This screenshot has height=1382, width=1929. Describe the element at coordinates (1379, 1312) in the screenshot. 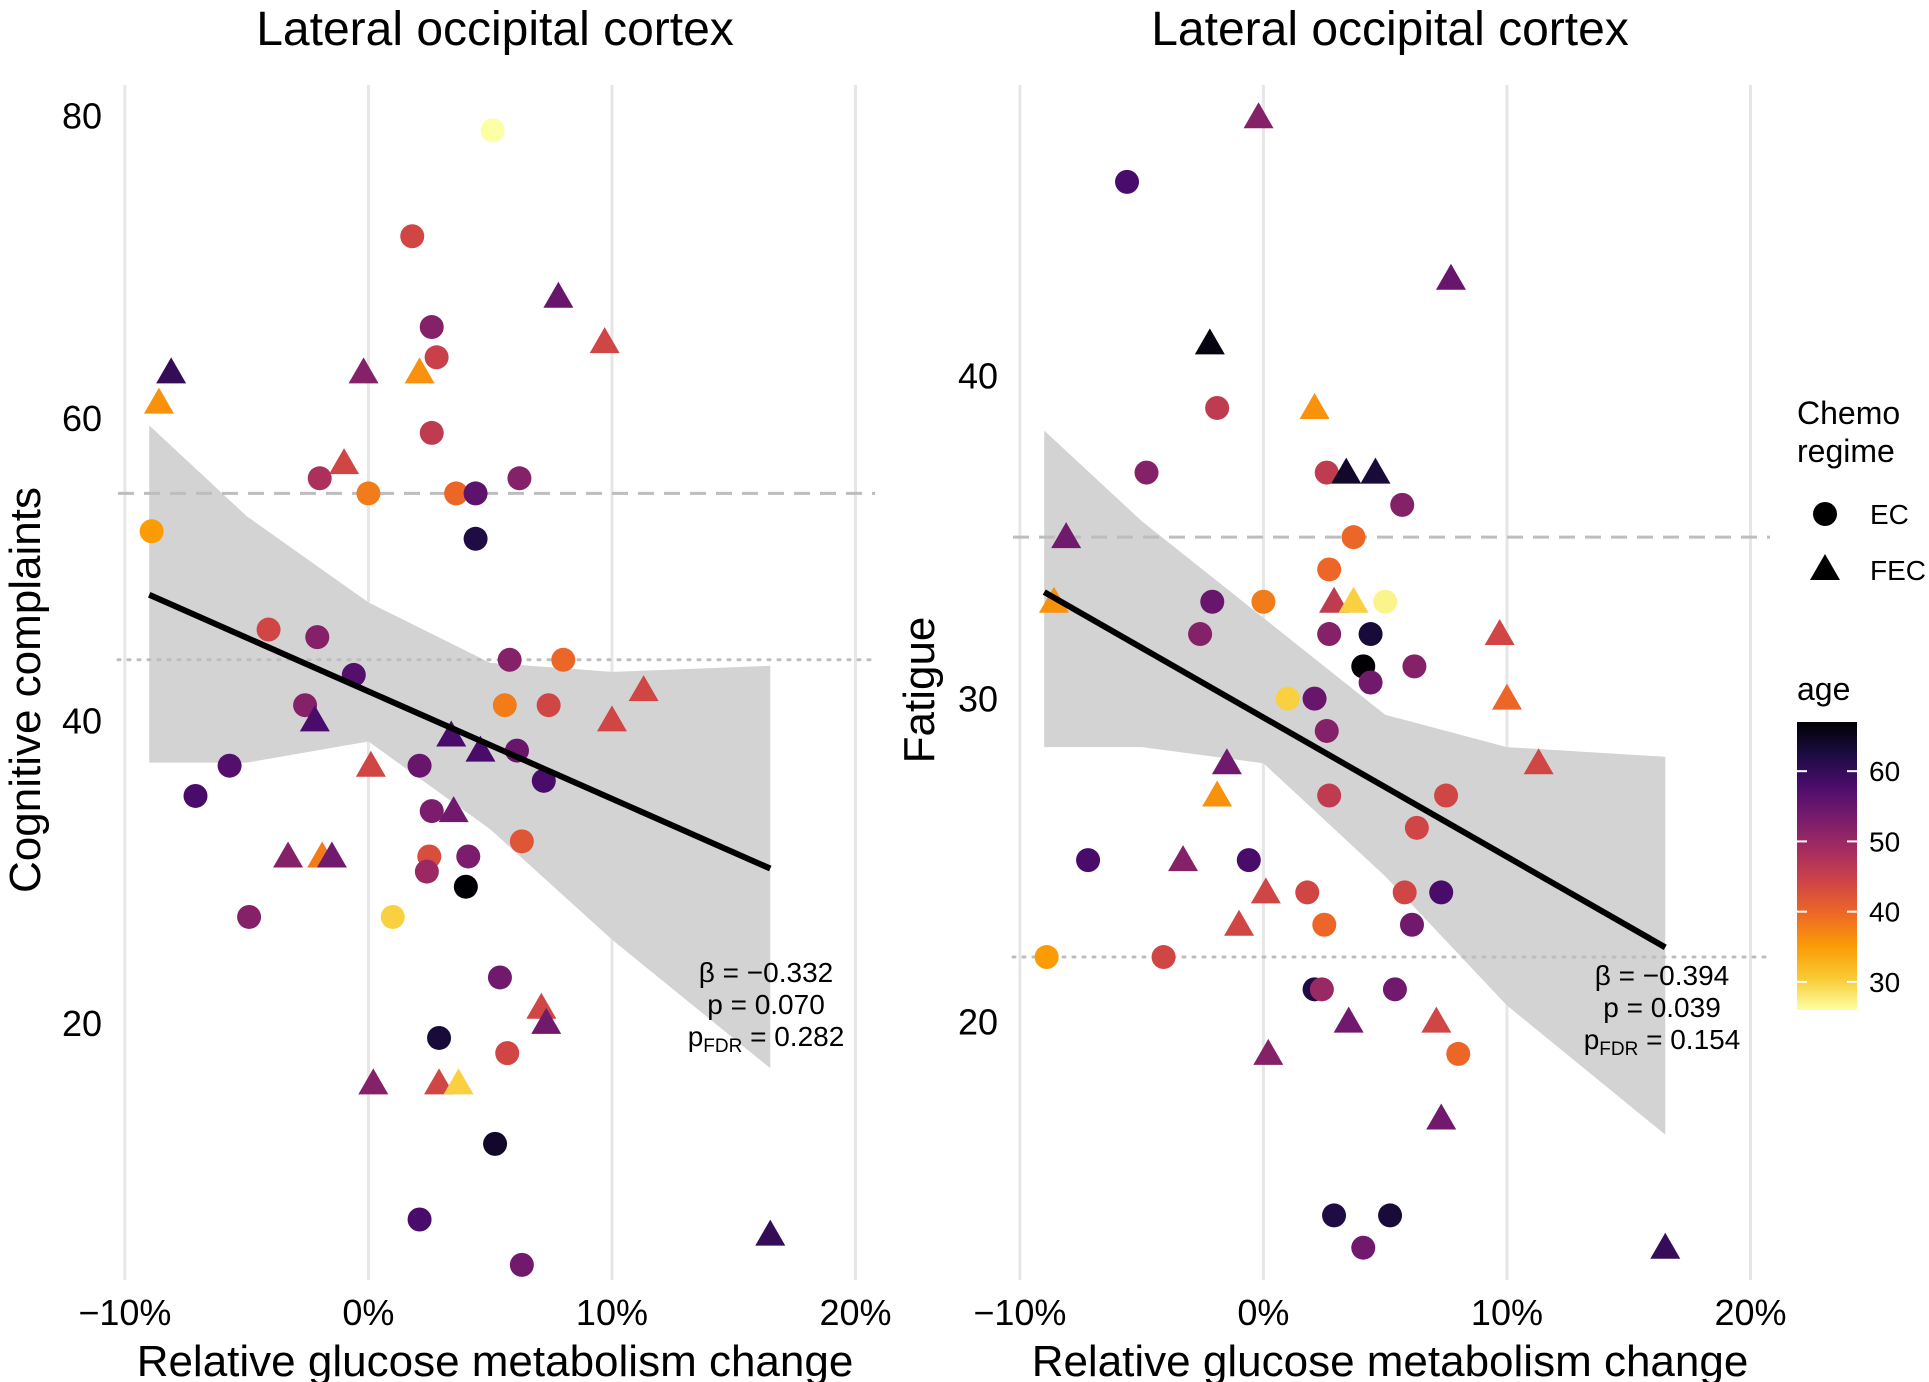

I see `panel-2-x-tick-labels: −10% 0% 10% 20%` at that location.